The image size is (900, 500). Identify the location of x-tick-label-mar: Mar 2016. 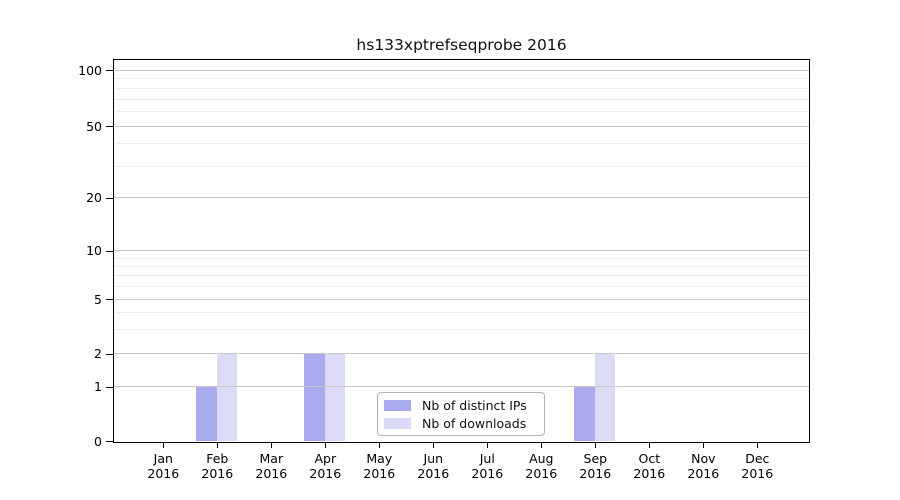
(271, 466).